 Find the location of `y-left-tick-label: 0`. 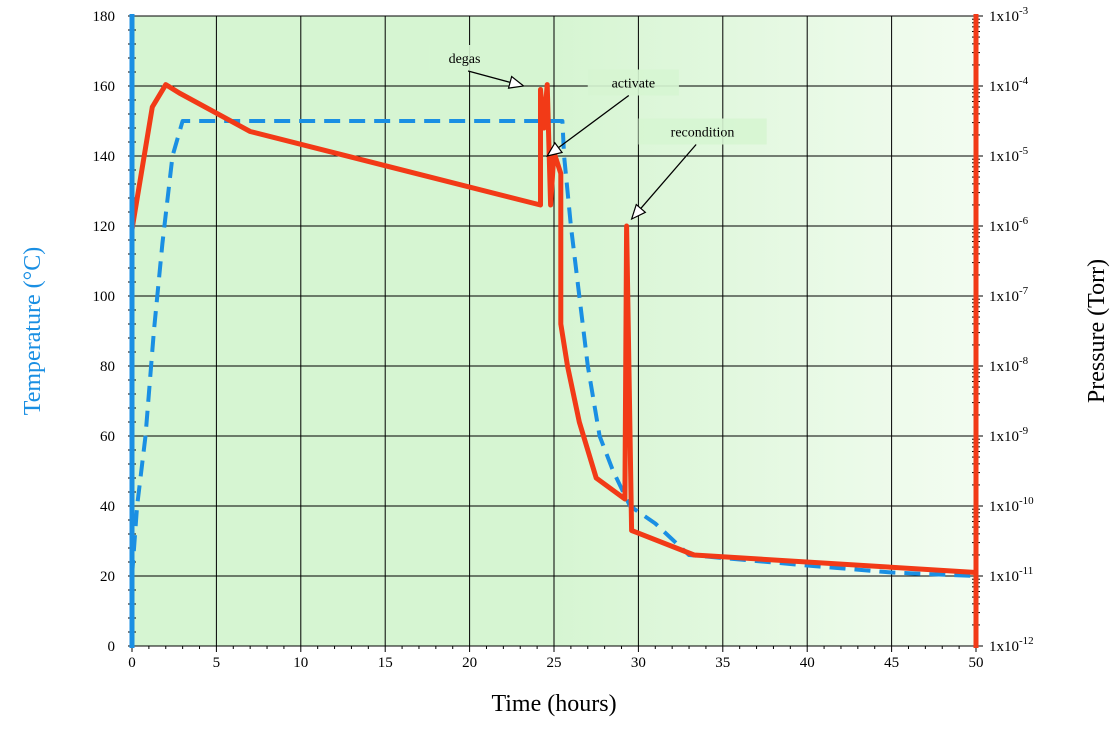

y-left-tick-label: 0 is located at coordinates (112, 647).